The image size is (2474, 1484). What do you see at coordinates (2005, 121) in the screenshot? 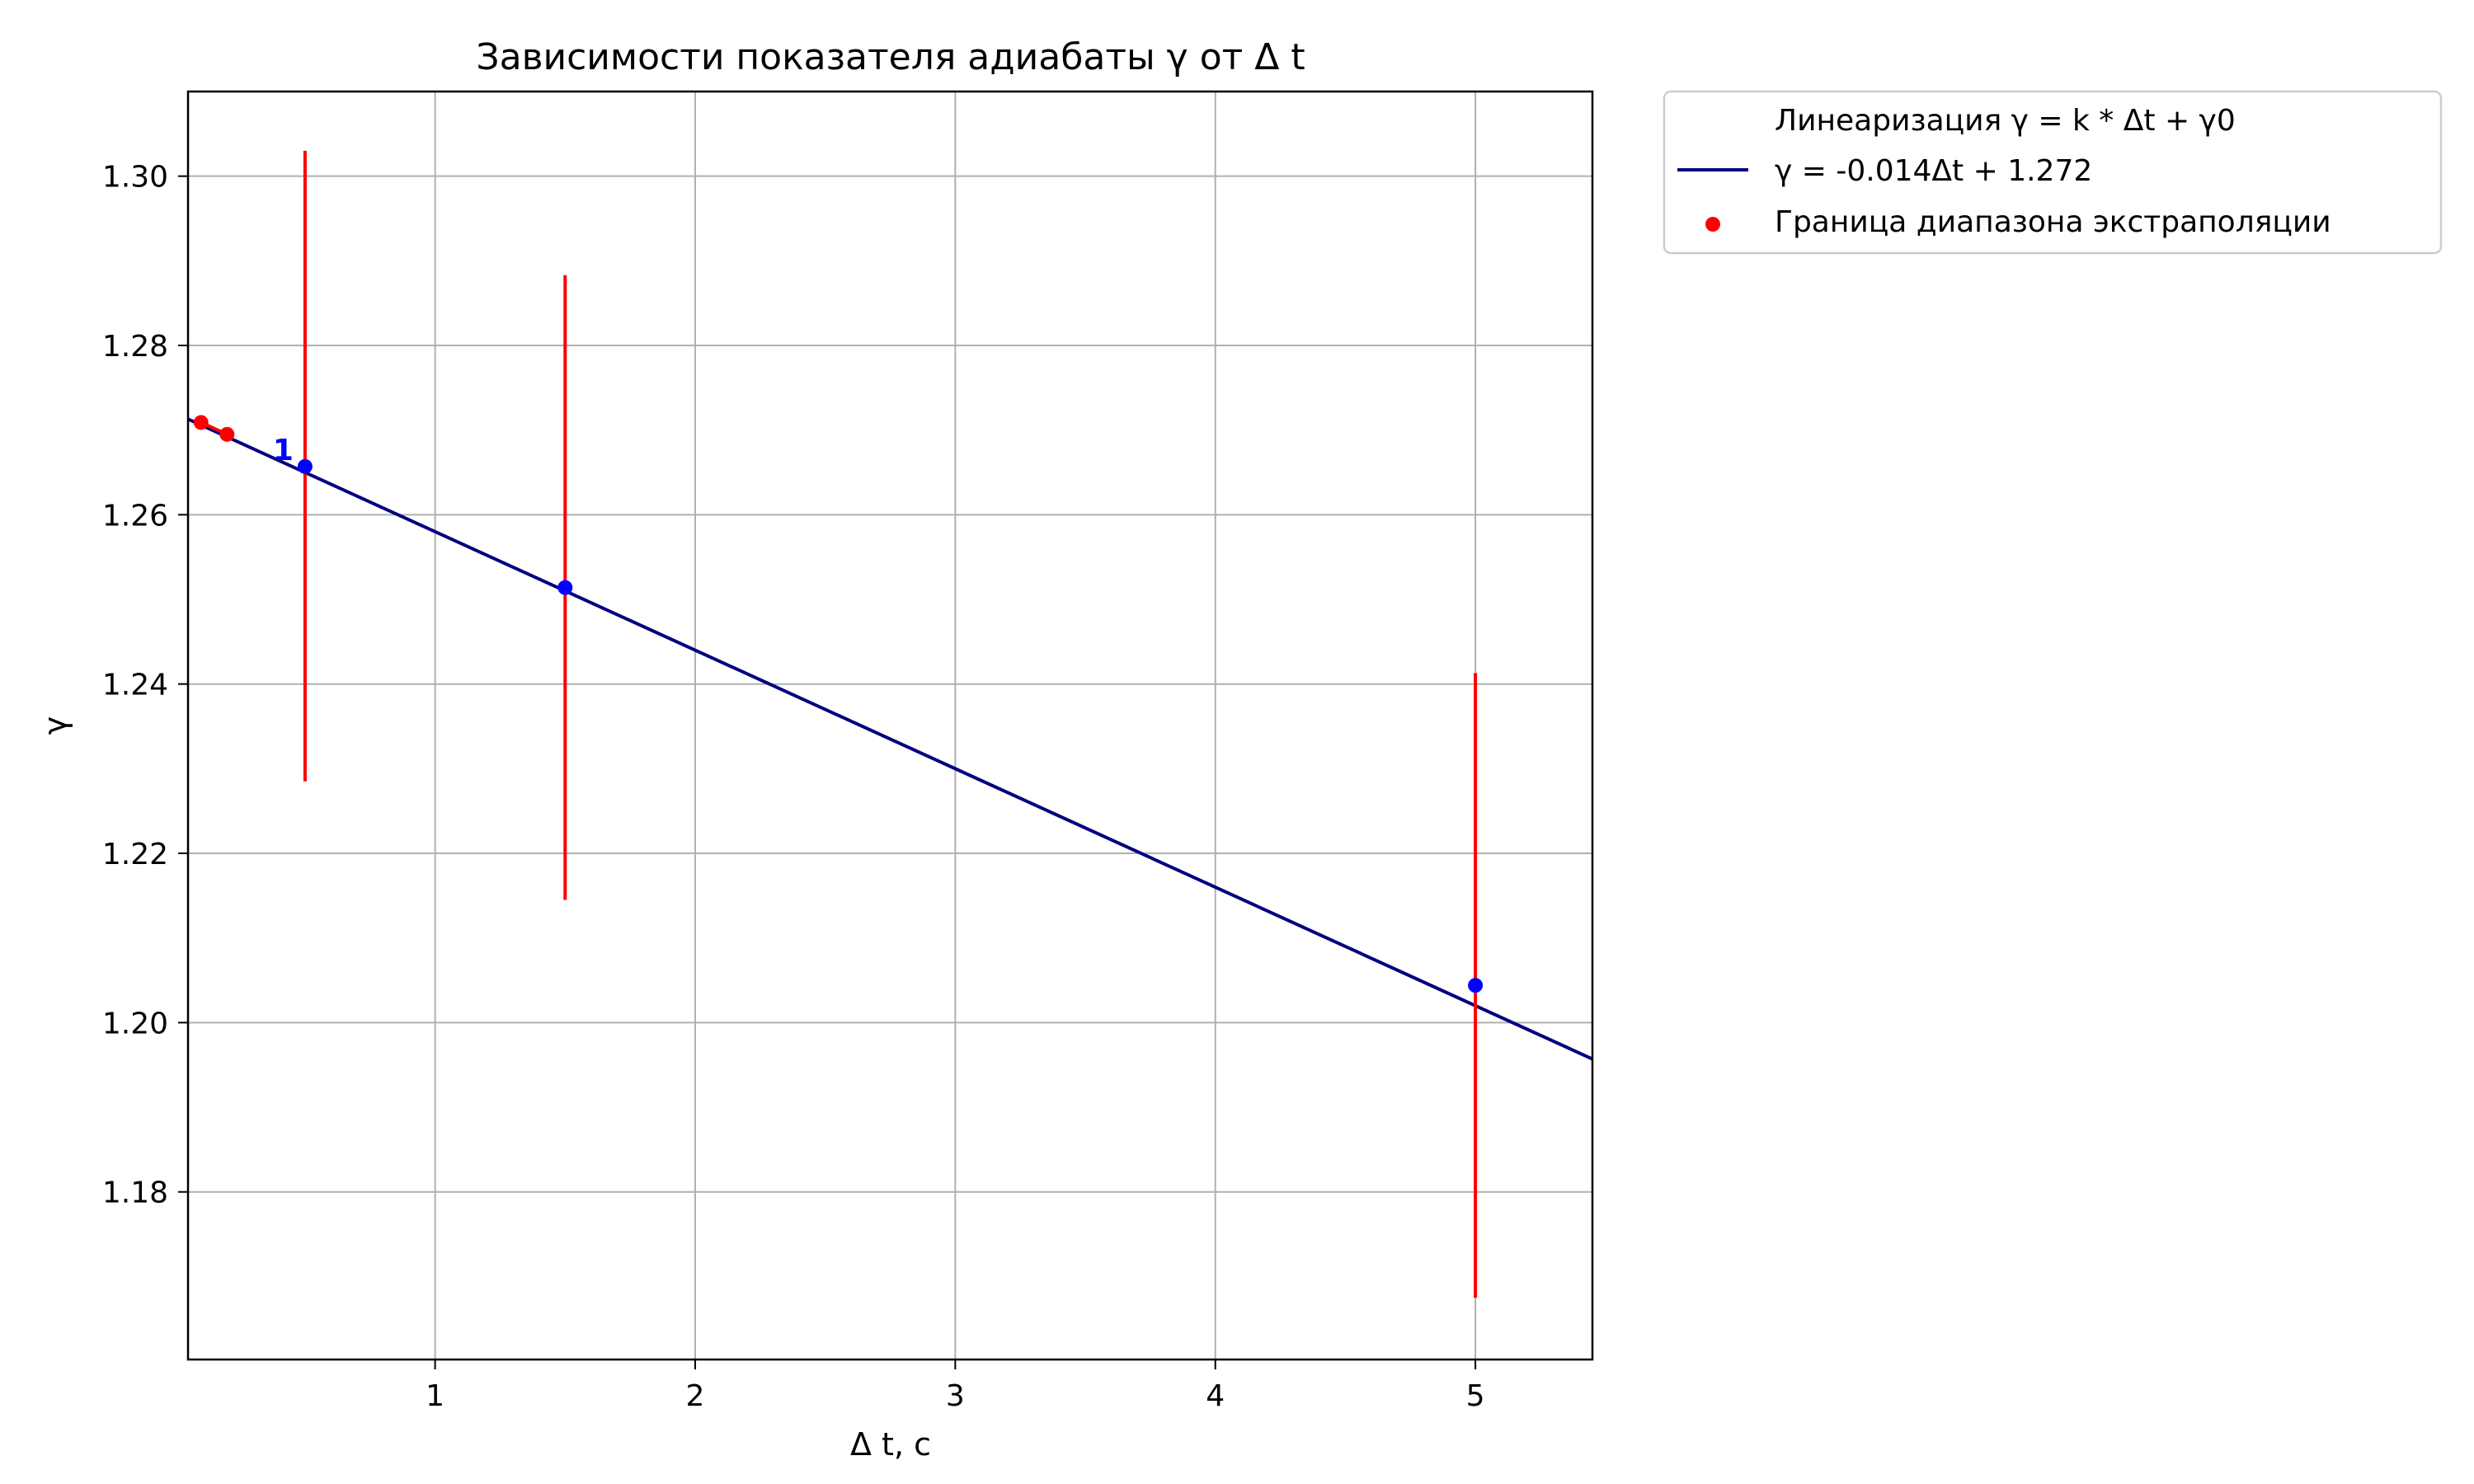
I see `legend-header: Линеаризация γ = k * Δt + γ0` at bounding box center [2005, 121].